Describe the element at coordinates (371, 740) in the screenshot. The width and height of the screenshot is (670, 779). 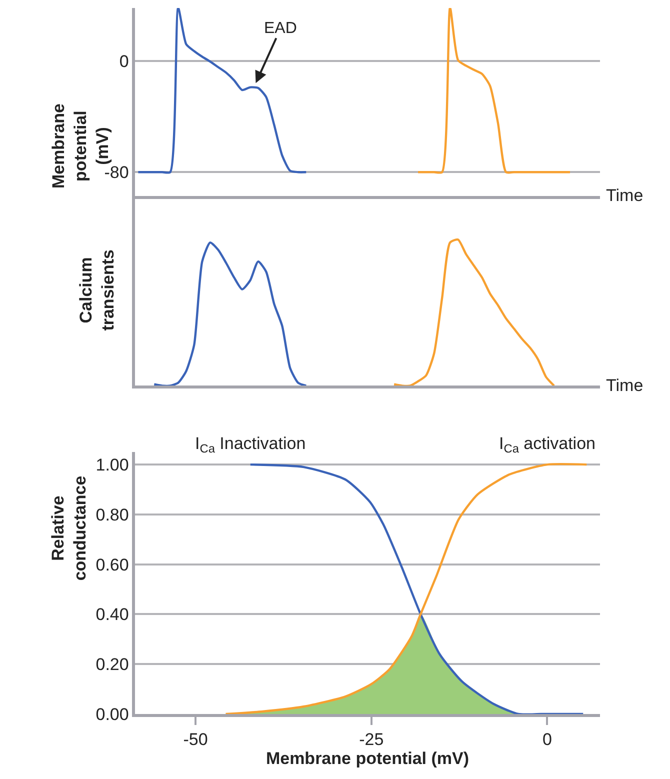
I see `x-tick-label: -25` at that location.